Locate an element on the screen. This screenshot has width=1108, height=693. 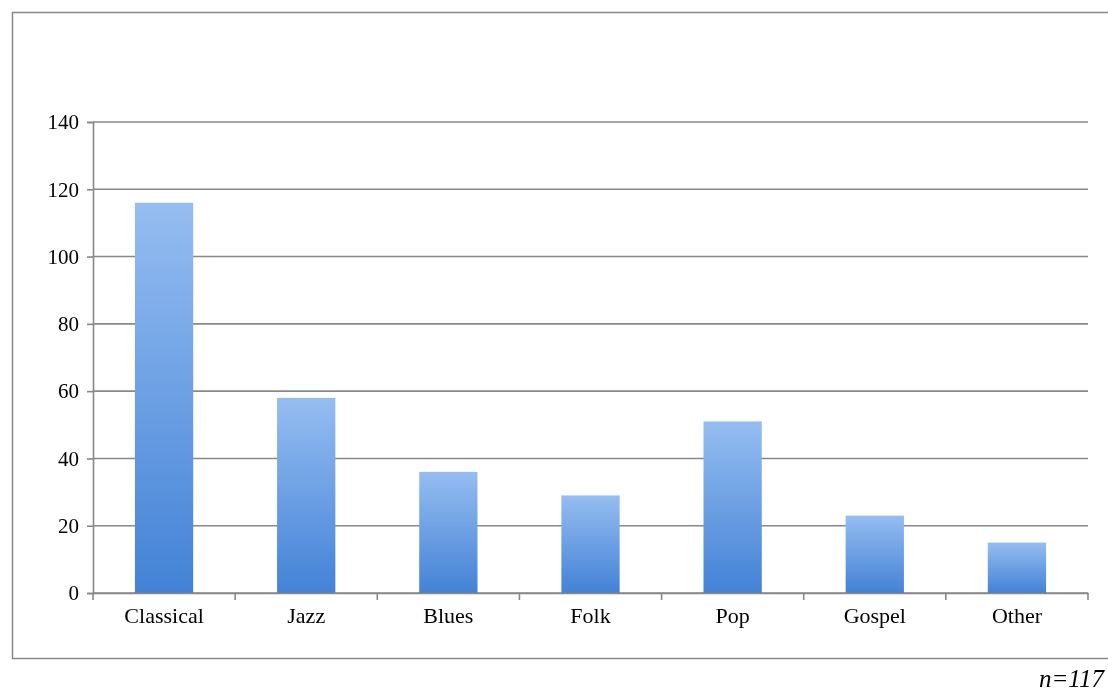
x-tick-label: Classical is located at coordinates (164, 615).